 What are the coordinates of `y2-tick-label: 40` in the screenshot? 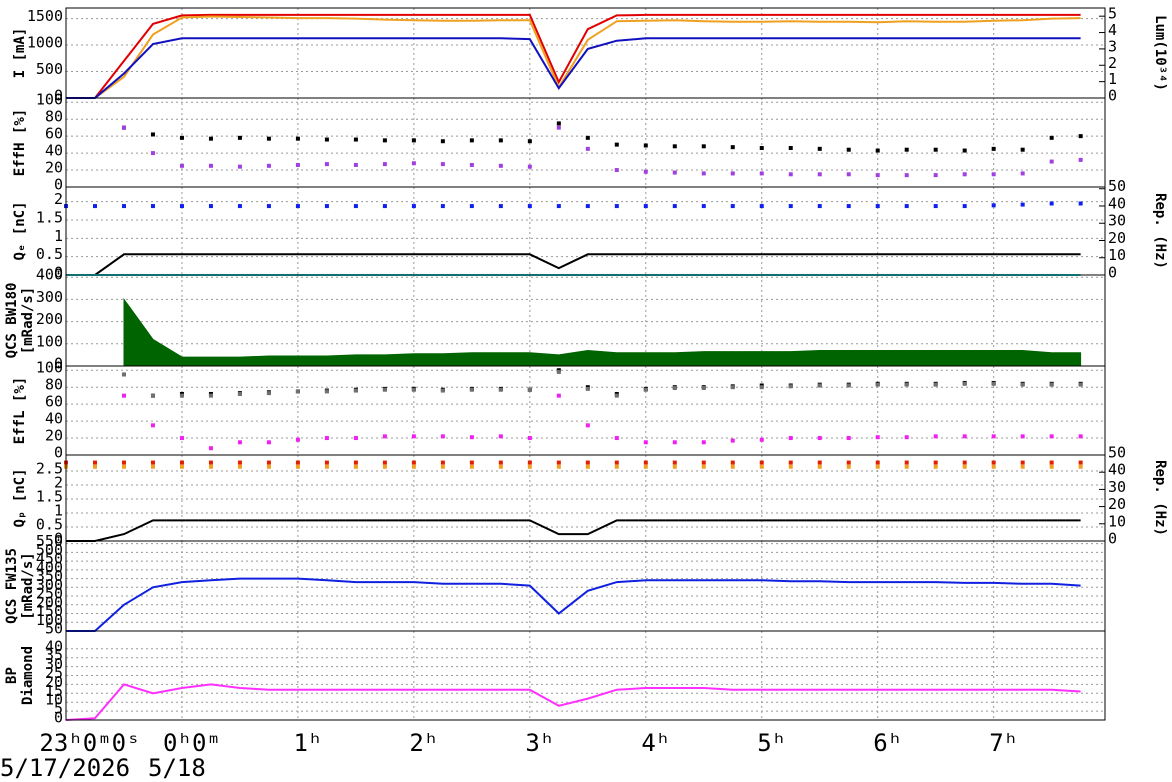 It's located at (1117, 470).